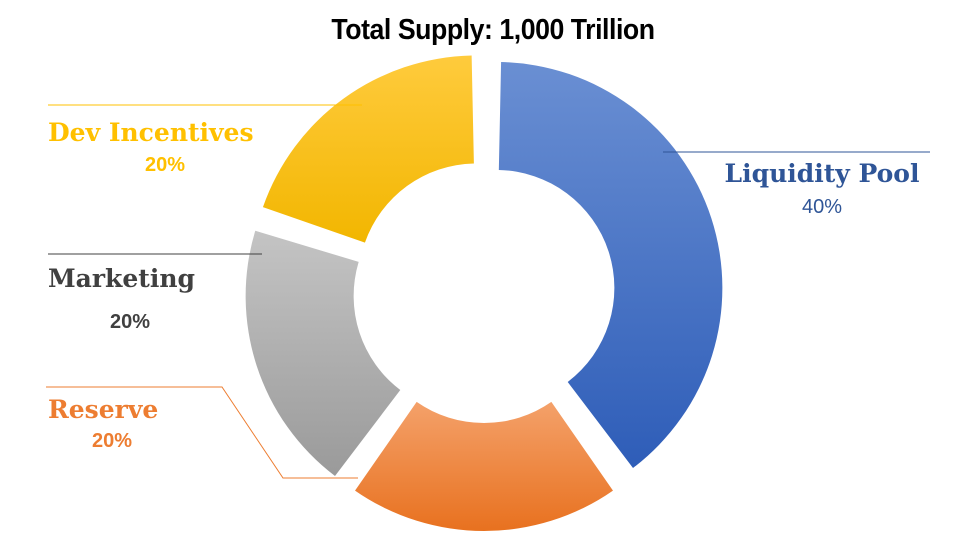 This screenshot has width=964, height=550. Describe the element at coordinates (165, 165) in the screenshot. I see `slice-percent-dev-incentives: 20%` at that location.